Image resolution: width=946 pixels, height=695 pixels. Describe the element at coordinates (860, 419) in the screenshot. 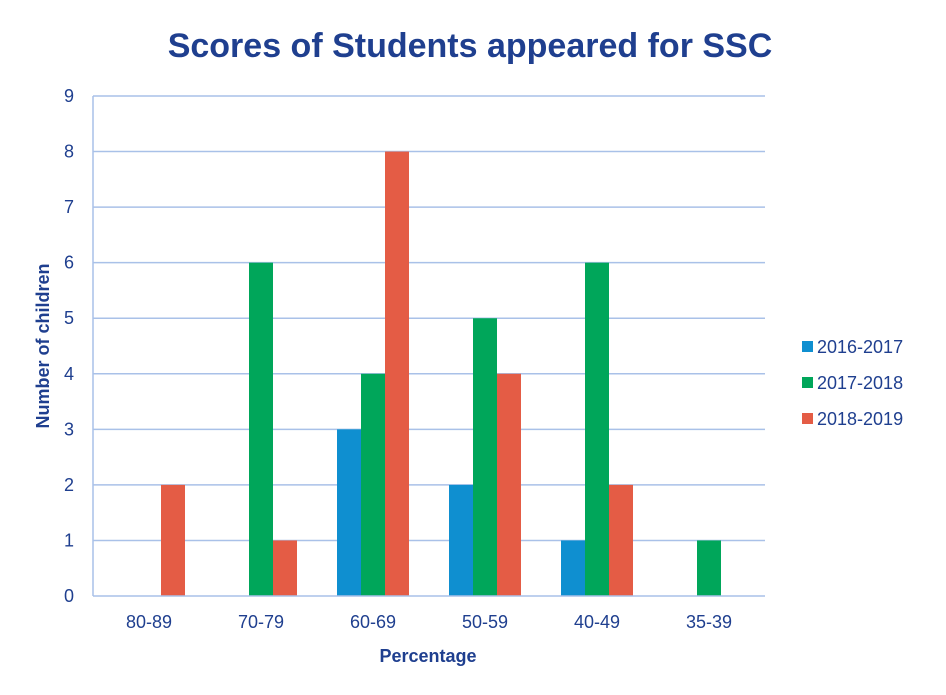

I see `legend-label-2018-2019: 2018-2019` at that location.